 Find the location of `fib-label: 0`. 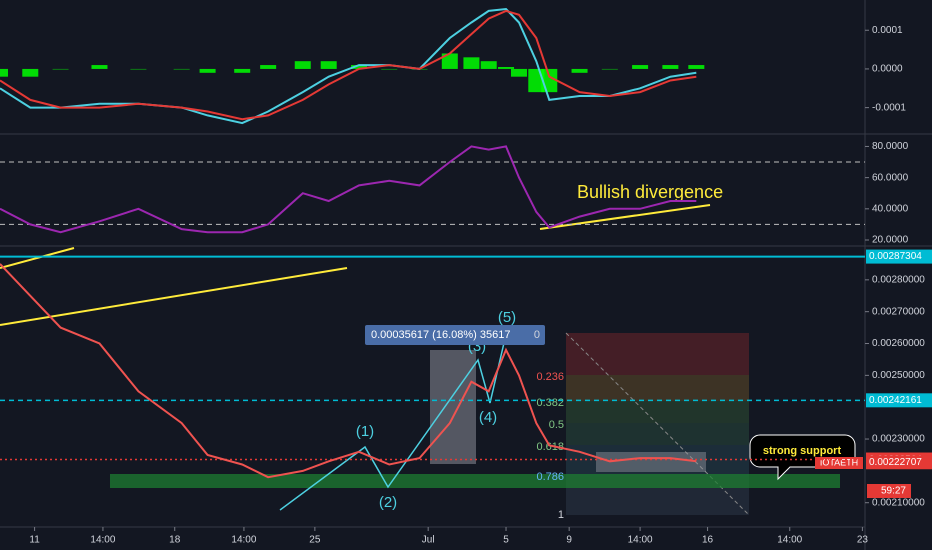

fib-label: 0 is located at coordinates (537, 335).